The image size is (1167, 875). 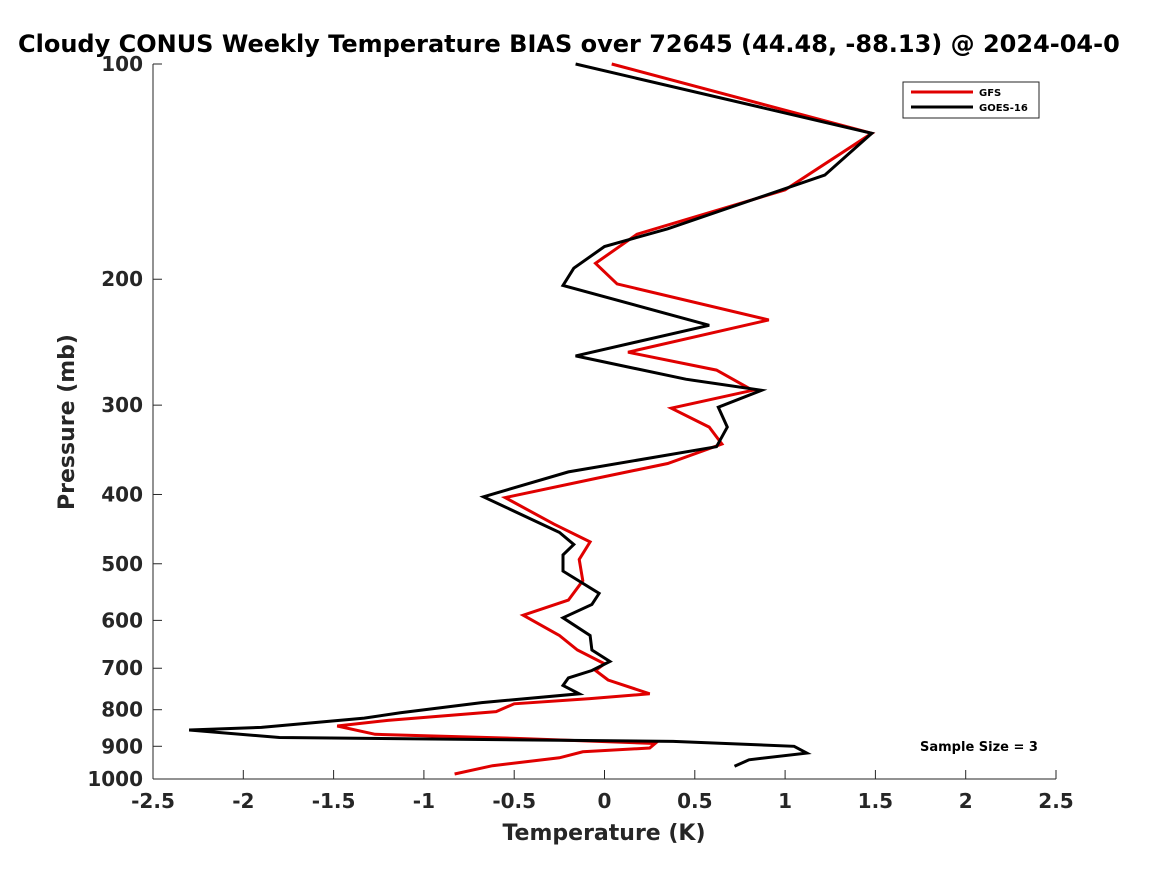 I want to click on y-tick-label: 600, so click(x=122, y=620).